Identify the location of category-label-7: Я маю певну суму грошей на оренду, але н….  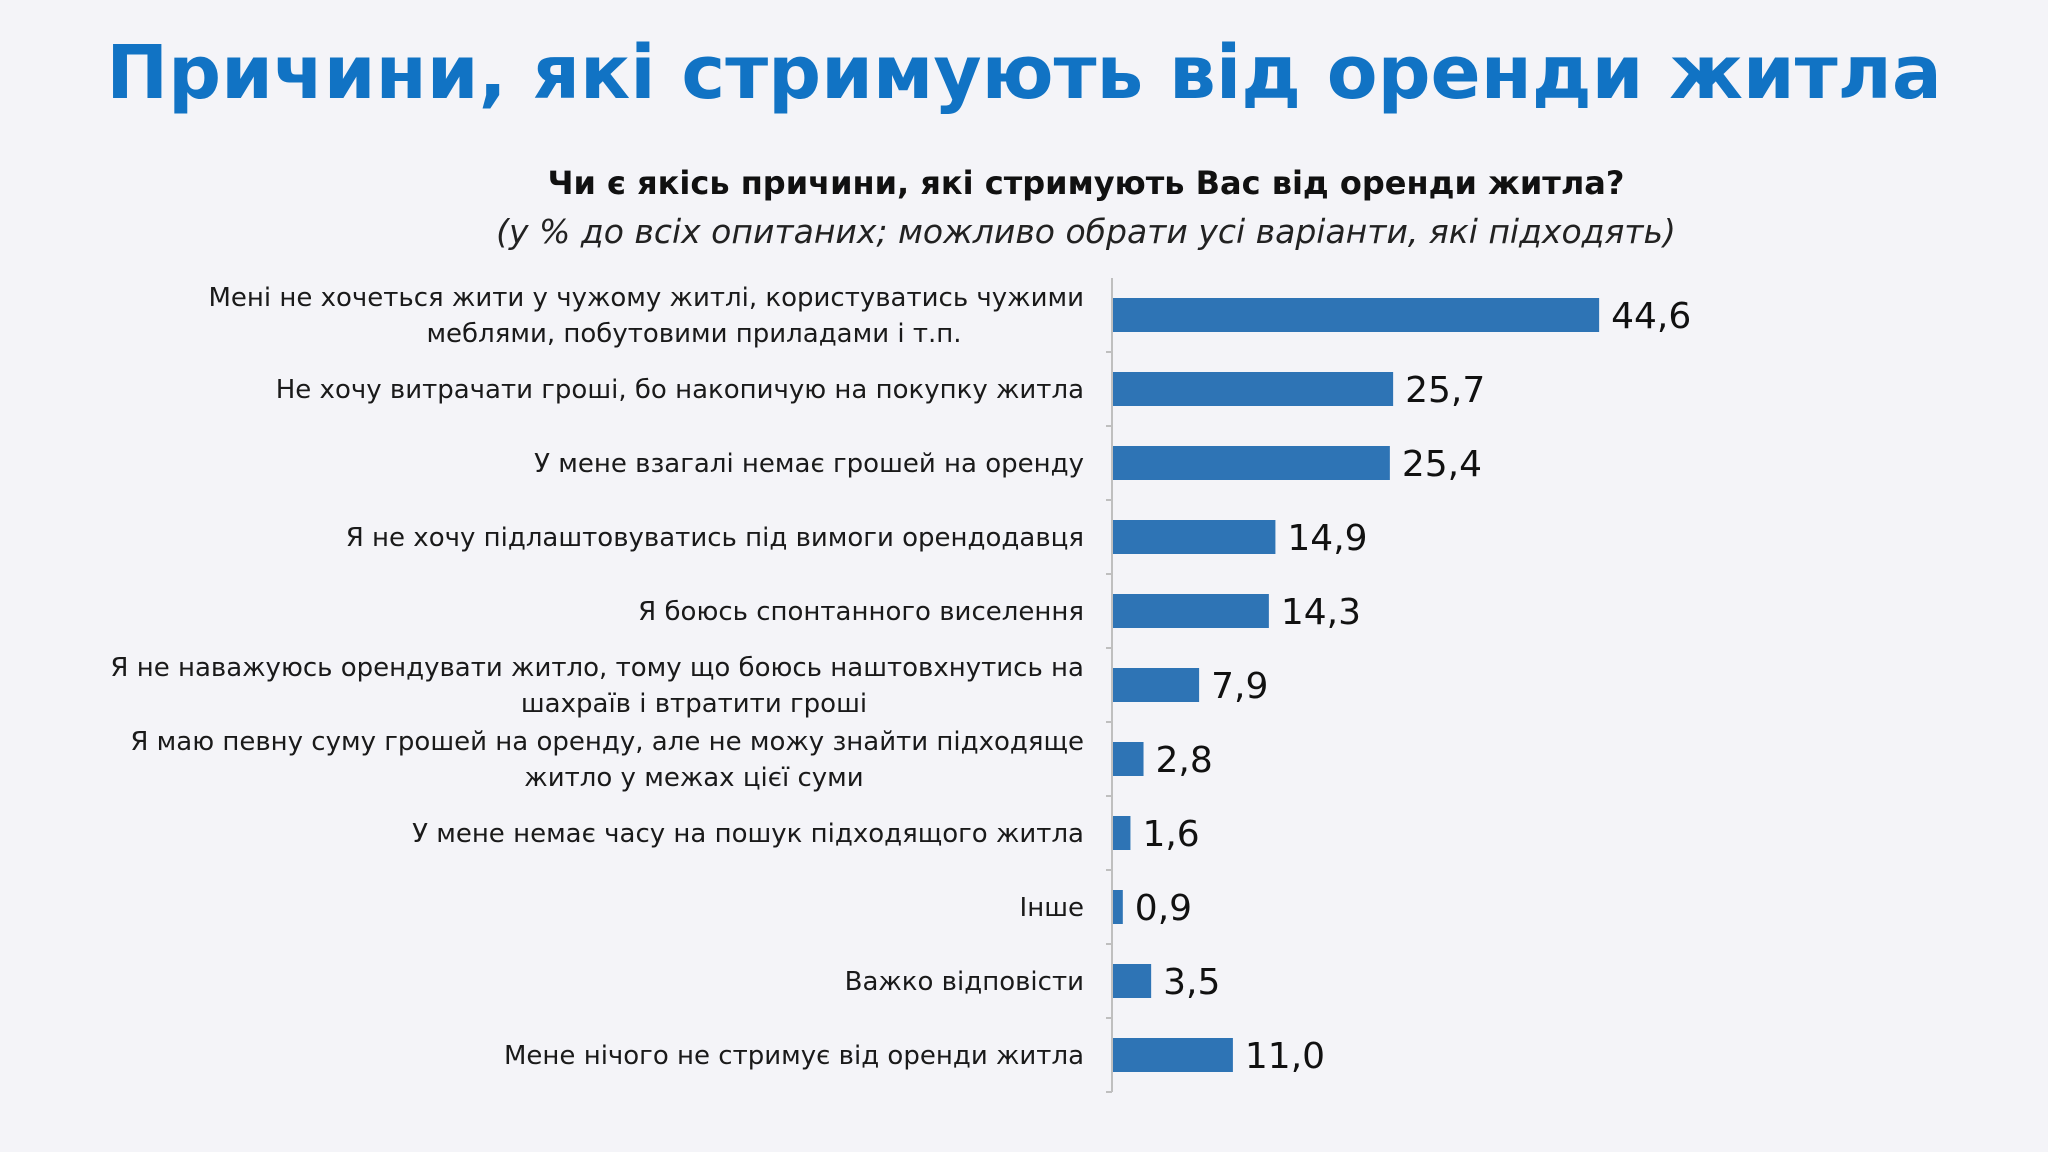
(607, 760).